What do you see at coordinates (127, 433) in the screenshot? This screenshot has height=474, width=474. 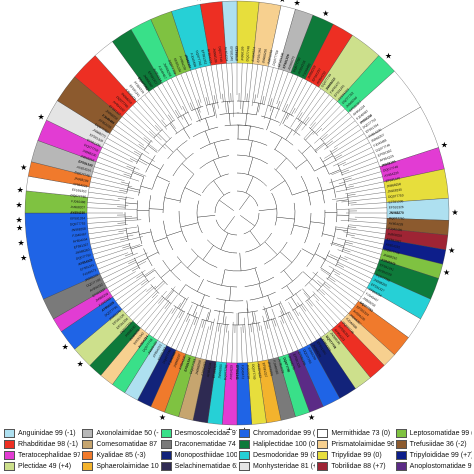 I see `legend-label: Axonolaimidae 50 (-23)` at bounding box center [127, 433].